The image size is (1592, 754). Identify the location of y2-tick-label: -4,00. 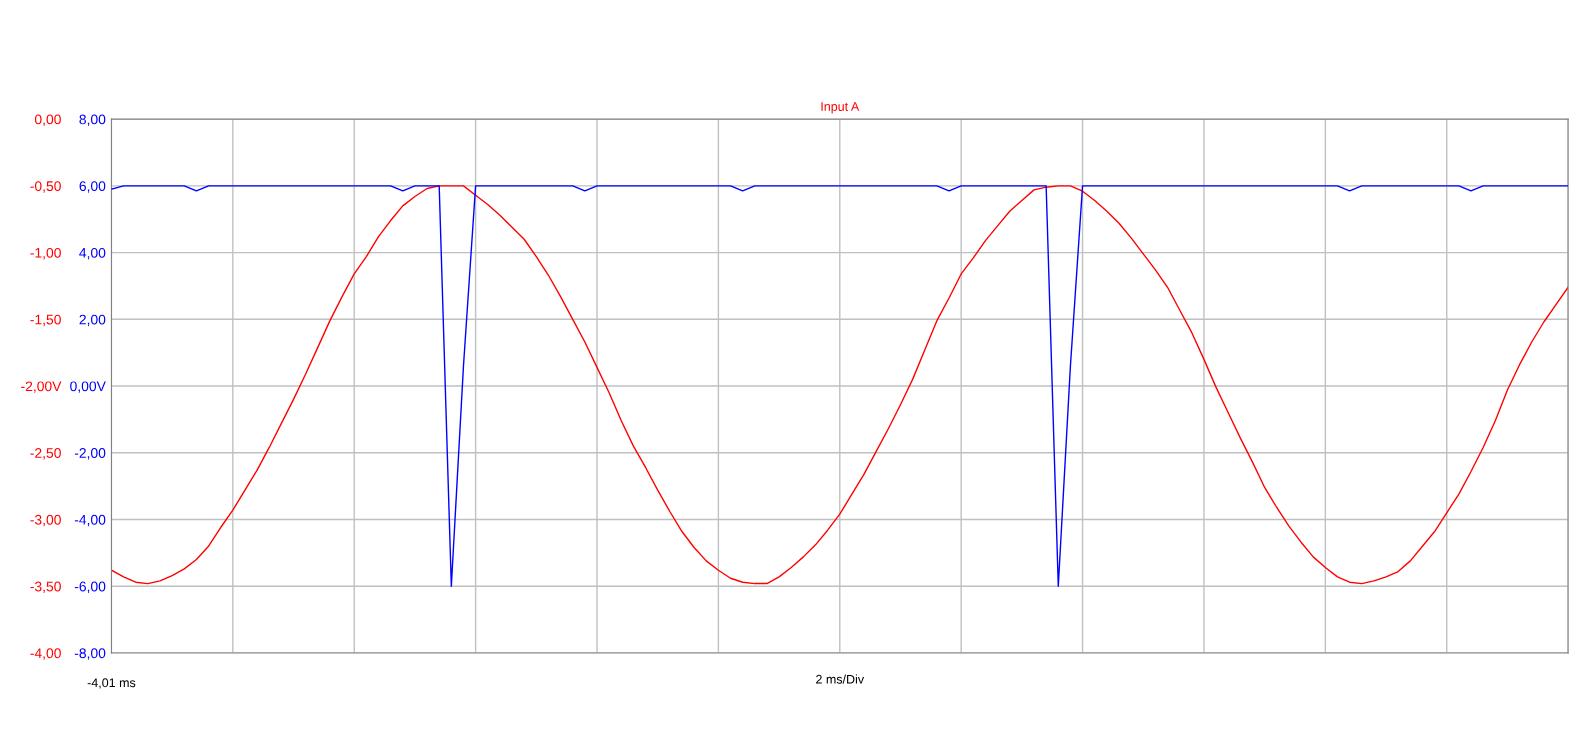
(90, 520).